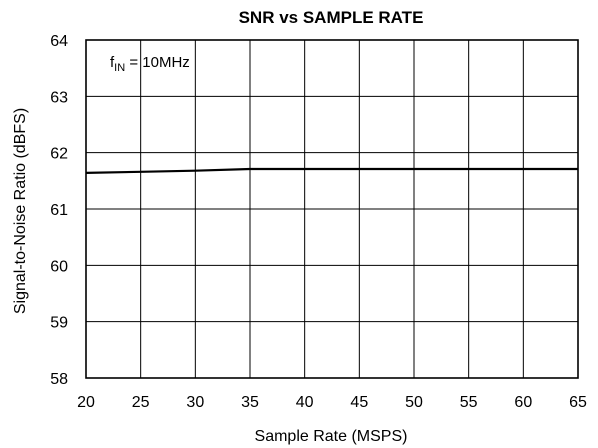  I want to click on fin-annotation: fIN = 10MHz, so click(150, 64).